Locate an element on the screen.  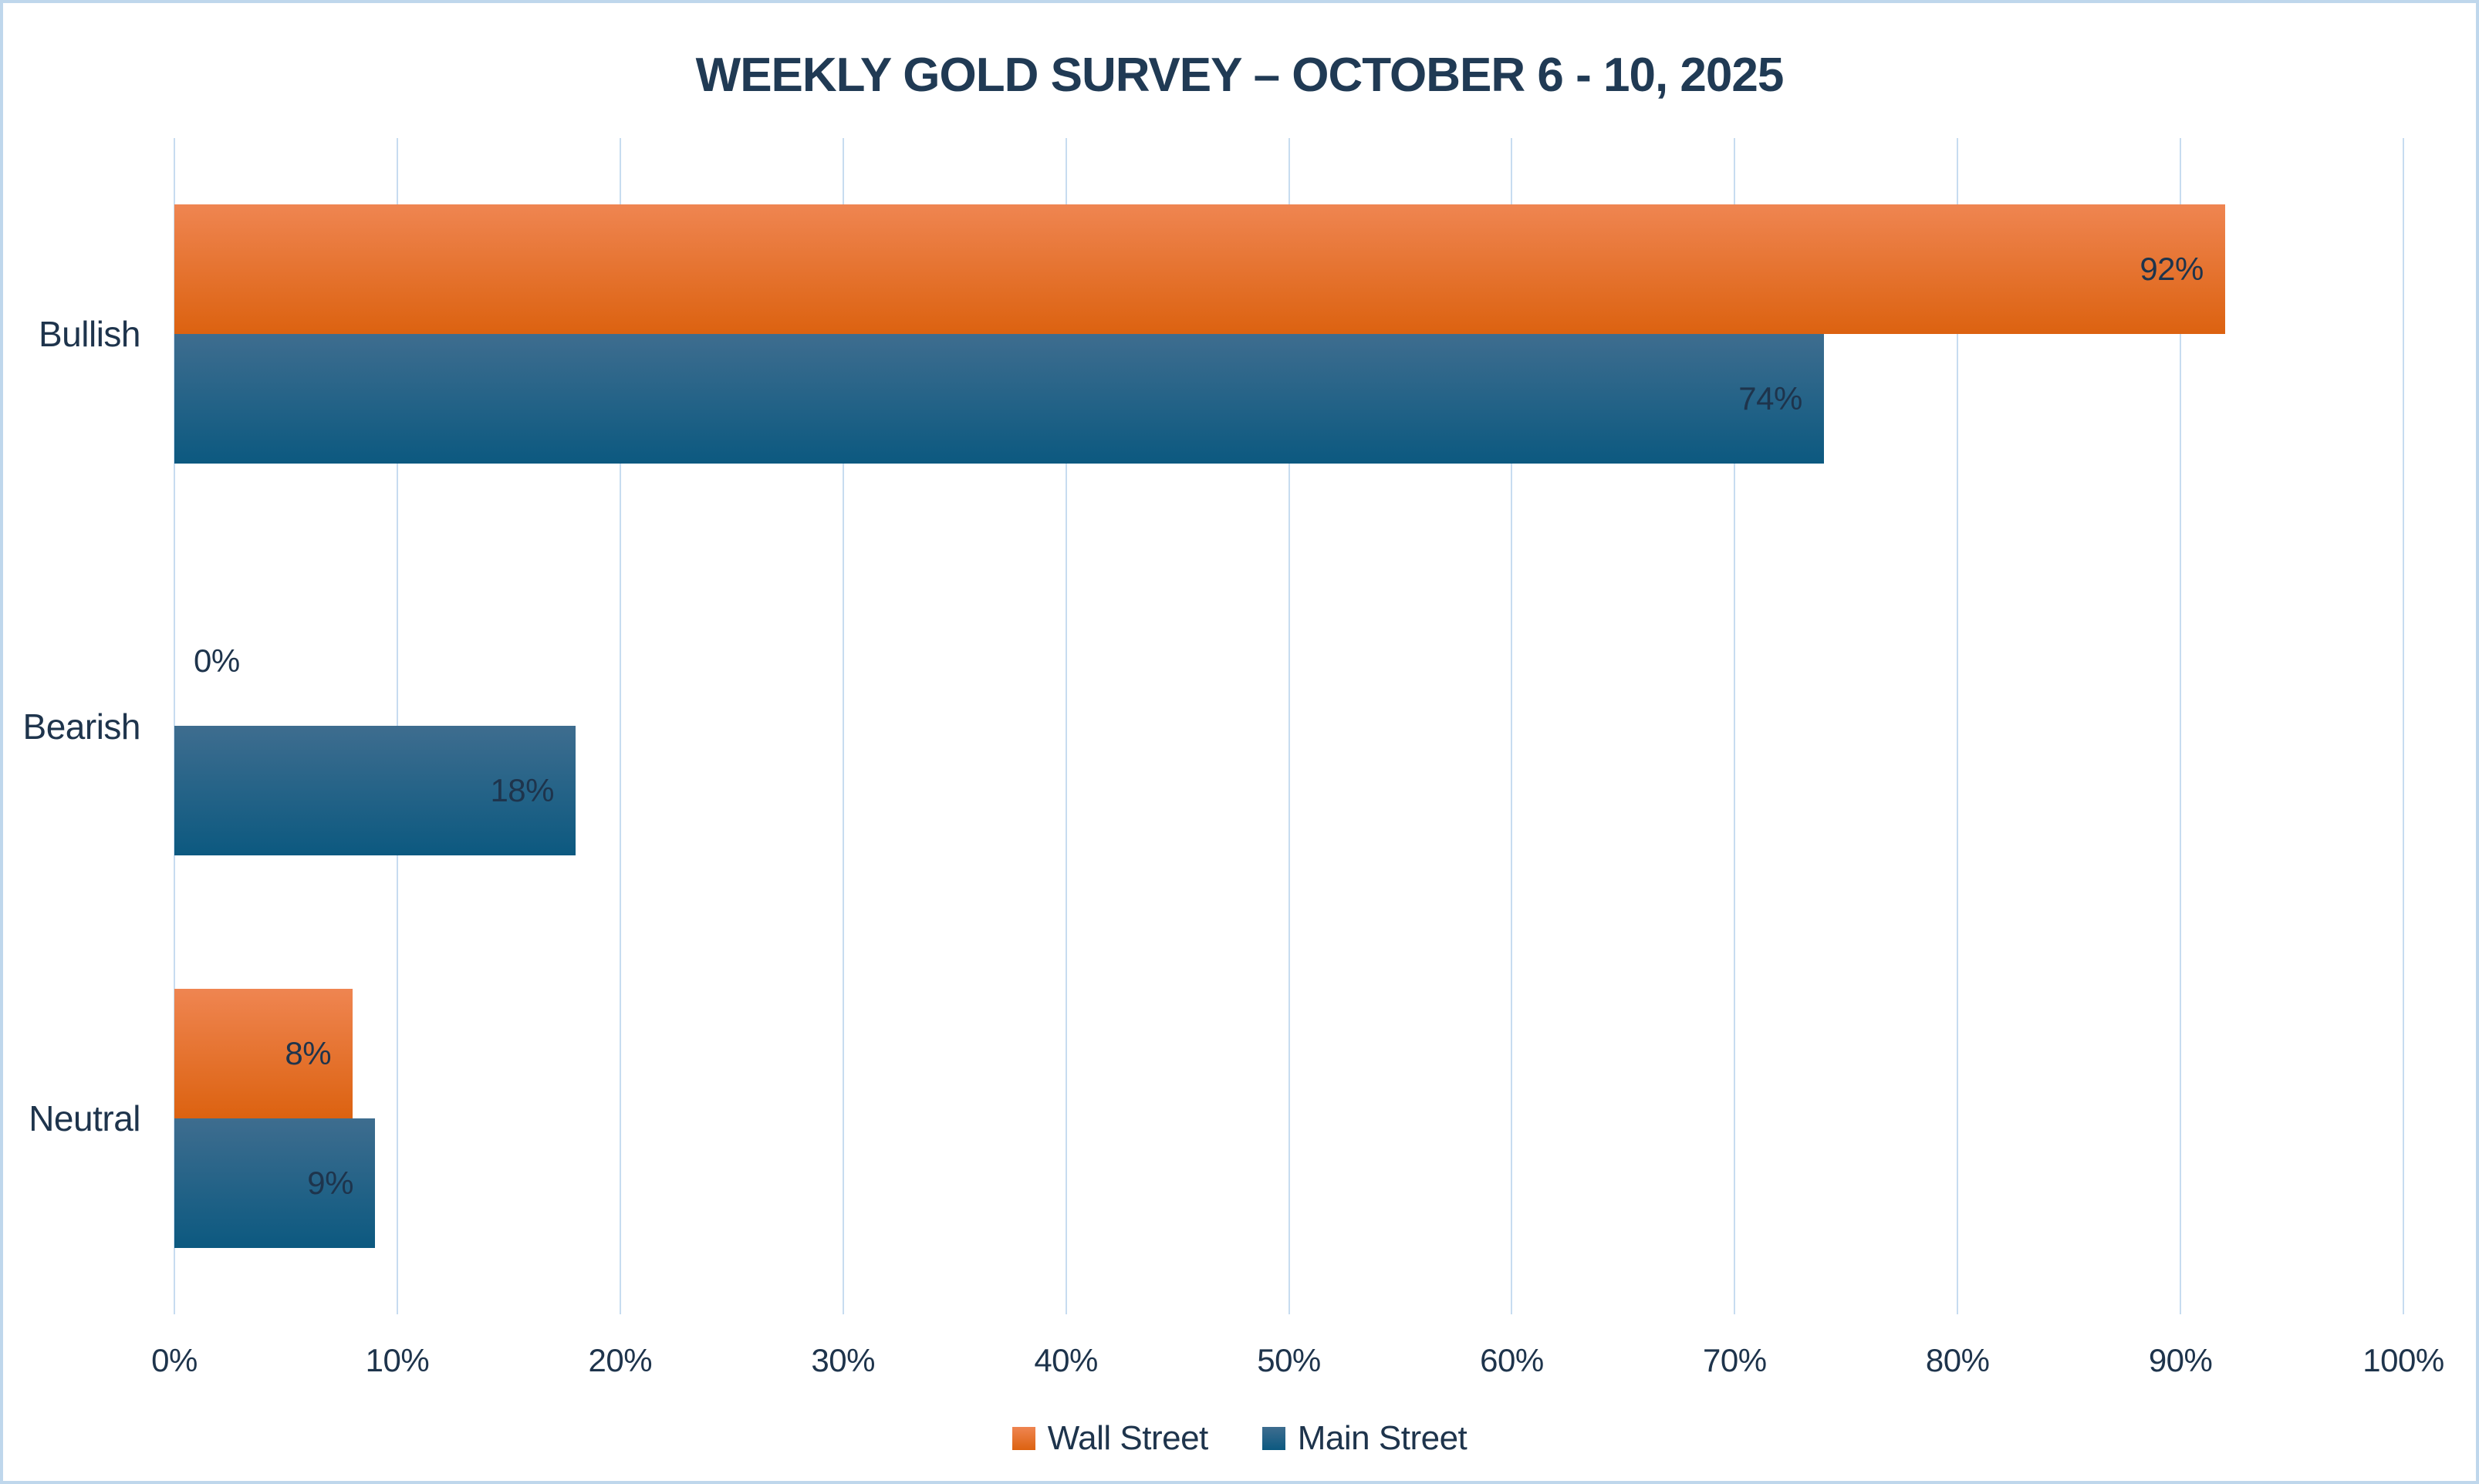
data-label-main-street-bearish: 18% is located at coordinates (522, 790).